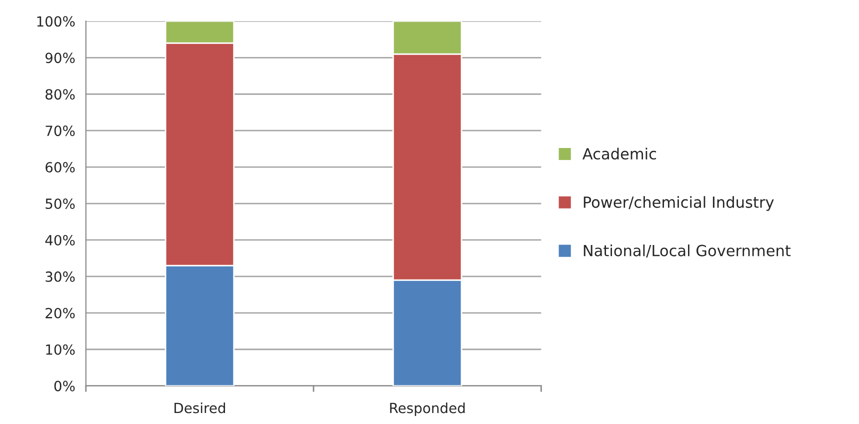  What do you see at coordinates (60, 203) in the screenshot?
I see `y-tick-label: 50%` at bounding box center [60, 203].